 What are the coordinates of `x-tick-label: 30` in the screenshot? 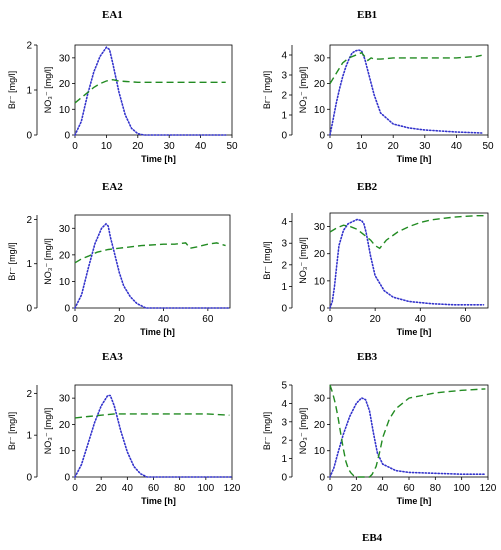 It's located at (170, 146).